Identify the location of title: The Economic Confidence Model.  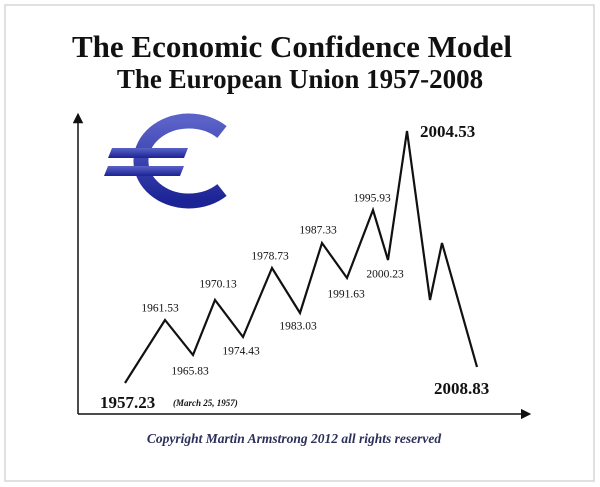
(292, 46).